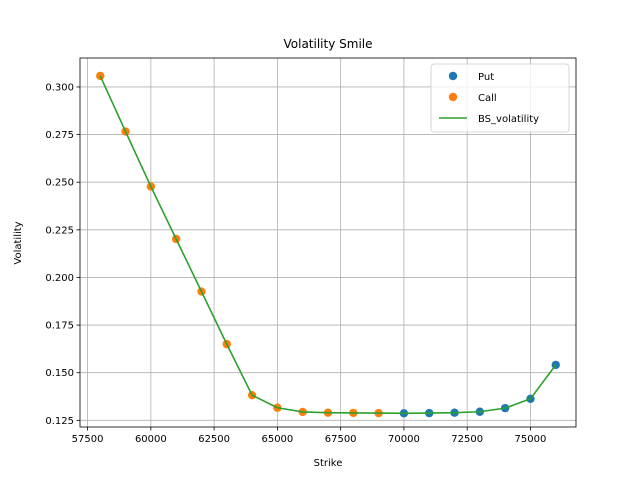 Image resolution: width=640 pixels, height=480 pixels. Describe the element at coordinates (487, 98) in the screenshot. I see `legend-label-call: Call` at that location.